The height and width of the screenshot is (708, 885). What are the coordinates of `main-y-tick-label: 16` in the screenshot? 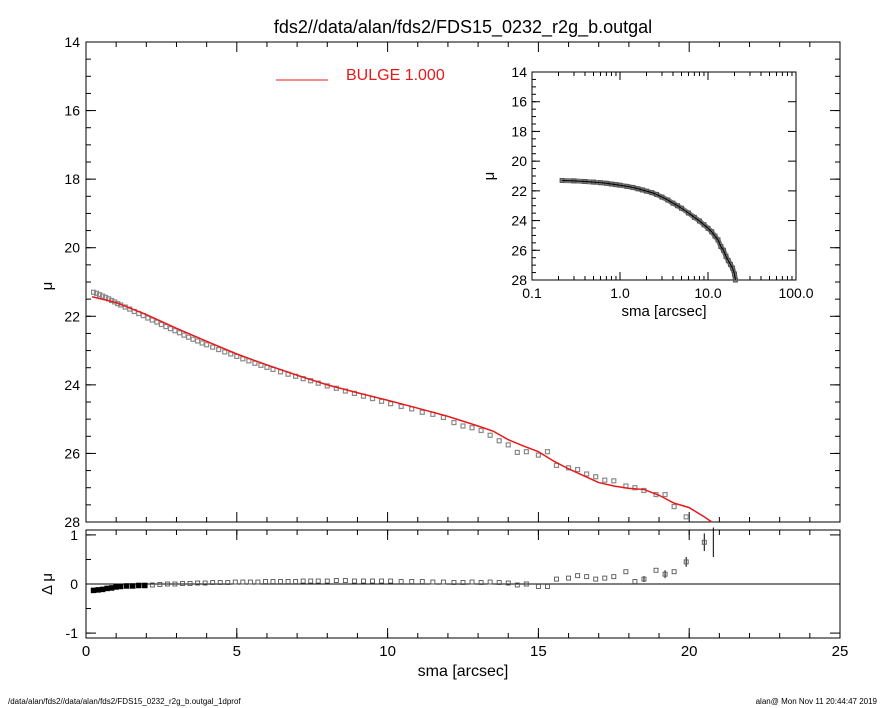 It's located at (72, 111).